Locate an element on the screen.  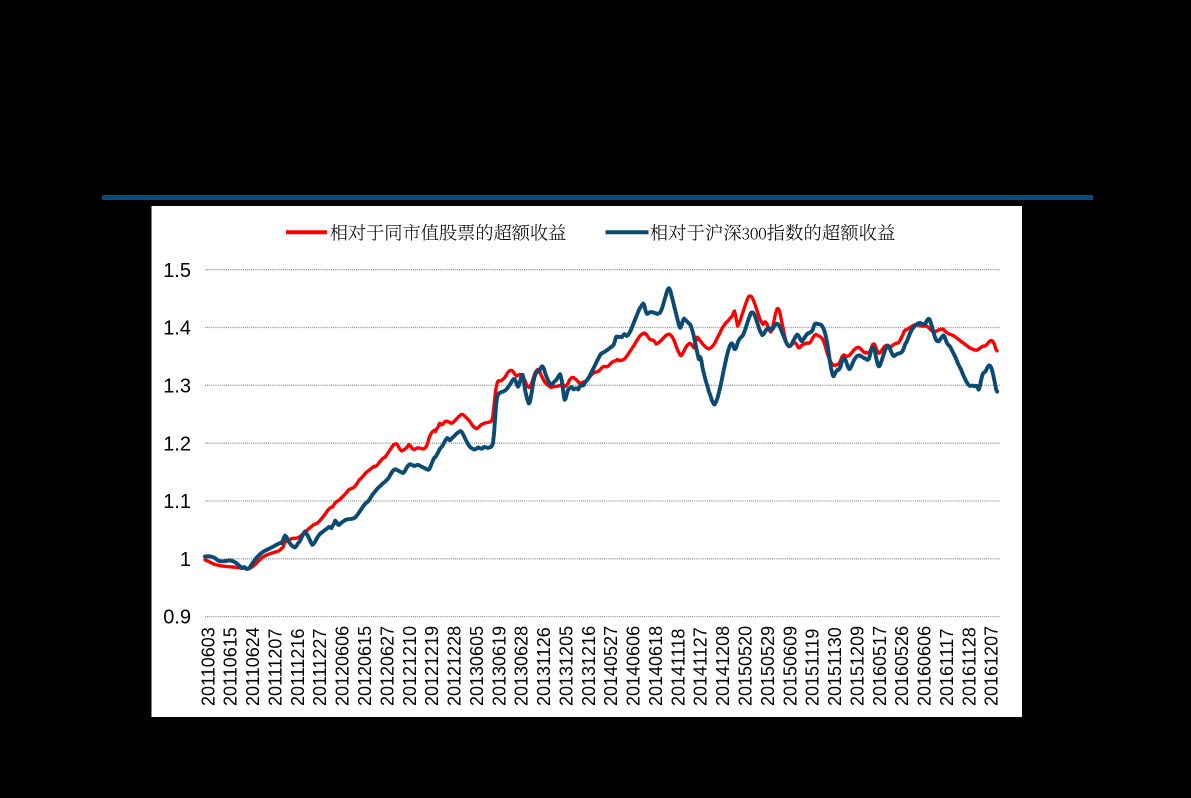
svg-text: 20140618 is located at coordinates (656, 666).